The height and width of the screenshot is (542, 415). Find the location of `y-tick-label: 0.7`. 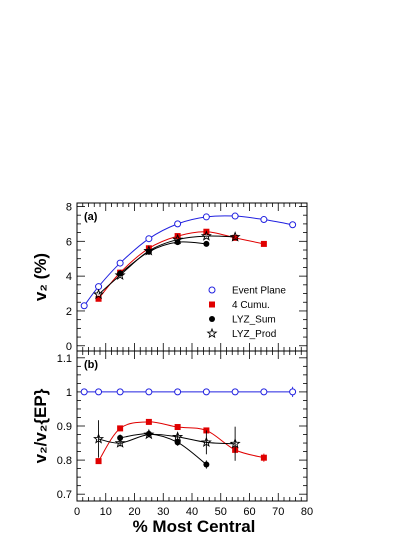

y-tick-label: 0.7 is located at coordinates (64, 495).